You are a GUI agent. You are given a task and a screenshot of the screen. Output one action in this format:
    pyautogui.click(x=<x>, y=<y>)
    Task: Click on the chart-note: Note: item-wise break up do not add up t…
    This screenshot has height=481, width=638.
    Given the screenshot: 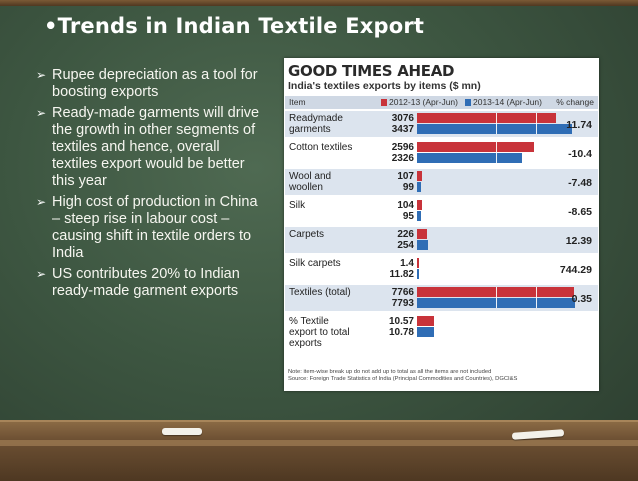 What is the action you would take?
    pyautogui.click(x=390, y=372)
    